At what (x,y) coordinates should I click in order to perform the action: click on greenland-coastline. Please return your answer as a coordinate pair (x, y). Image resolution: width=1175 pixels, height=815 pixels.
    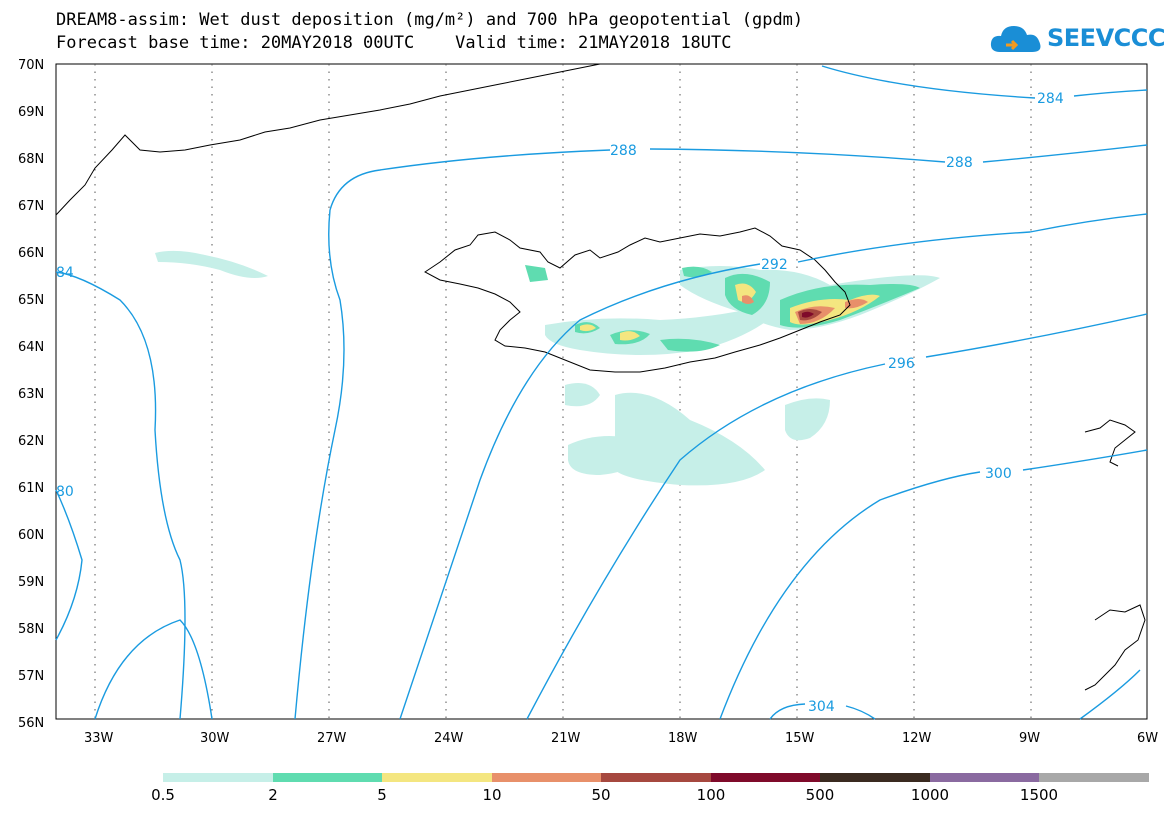
    Looking at the image, I should click on (328, 139).